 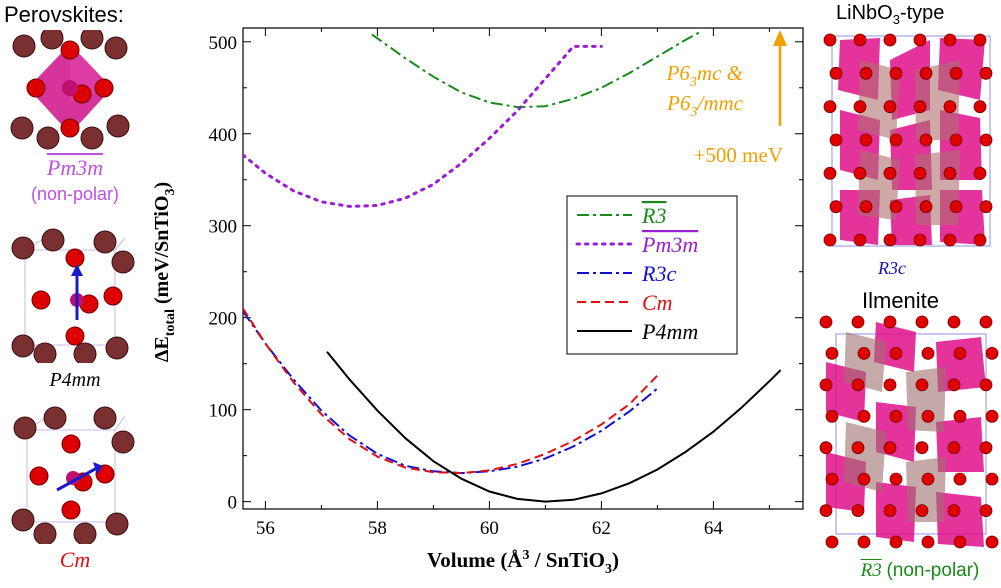 I want to click on series-line-cm, so click(x=451, y=391).